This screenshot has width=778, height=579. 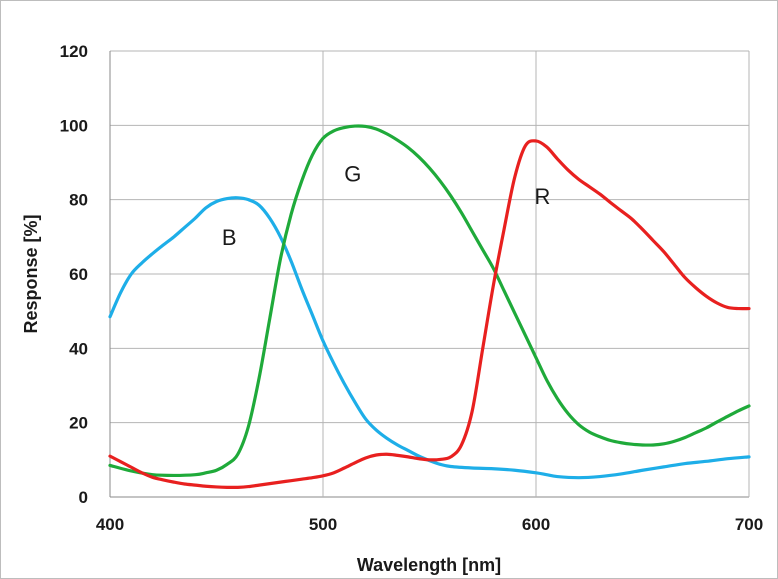 I want to click on x-tick-label: 500, so click(x=323, y=524).